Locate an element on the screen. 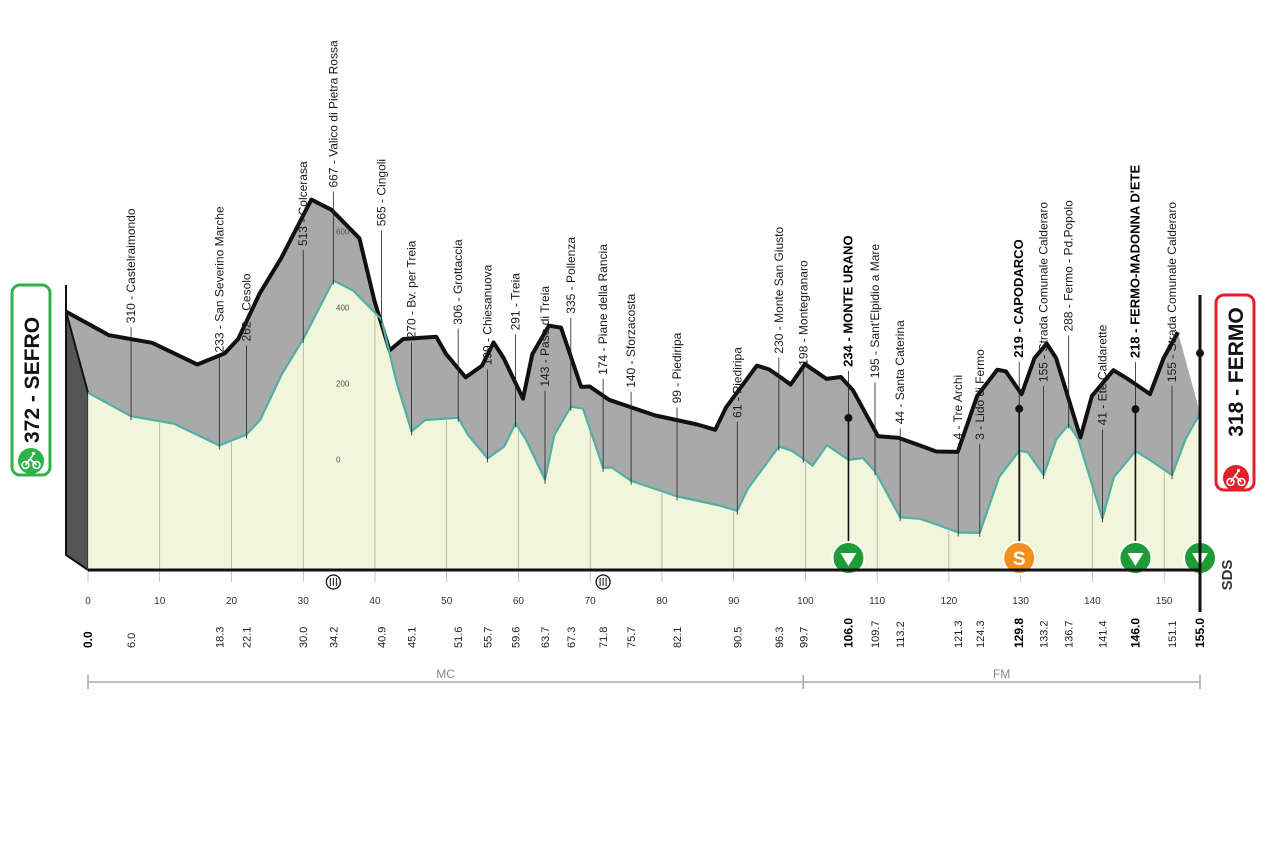  x-tick-label: 30 is located at coordinates (304, 601).